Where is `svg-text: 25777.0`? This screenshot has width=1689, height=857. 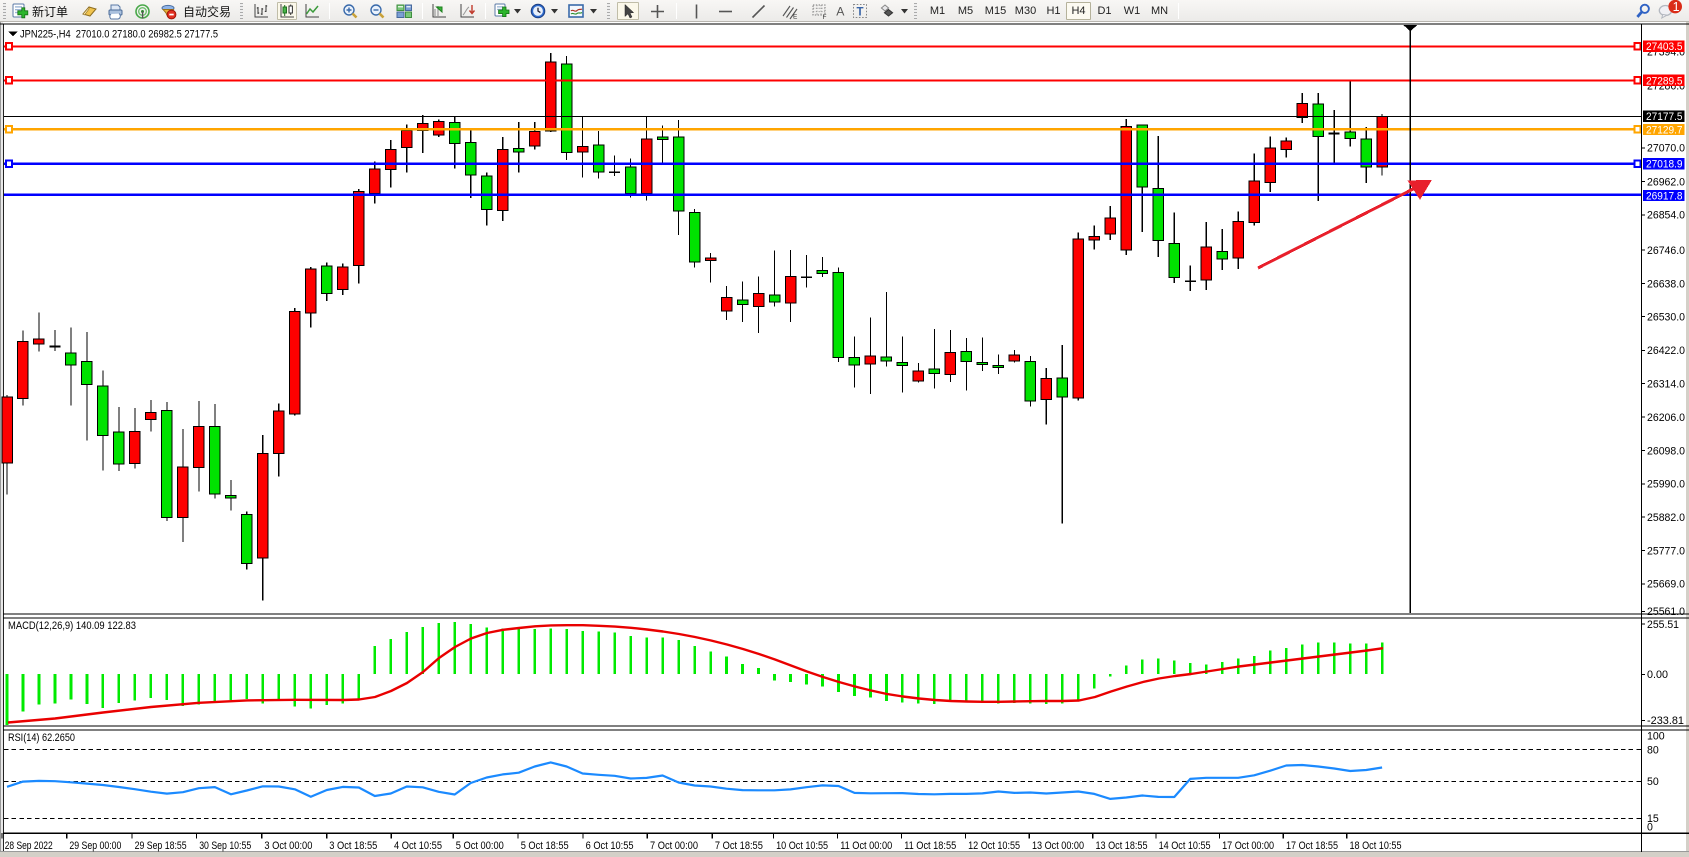 svg-text: 25777.0 is located at coordinates (1666, 551).